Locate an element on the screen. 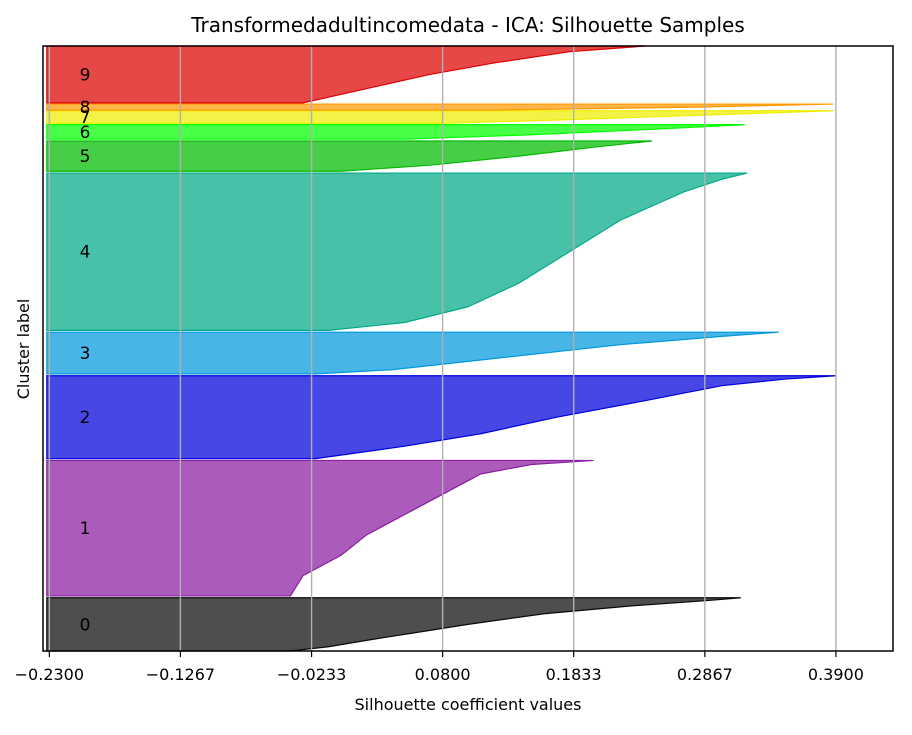  cluster-label-2: 2 is located at coordinates (85, 418).